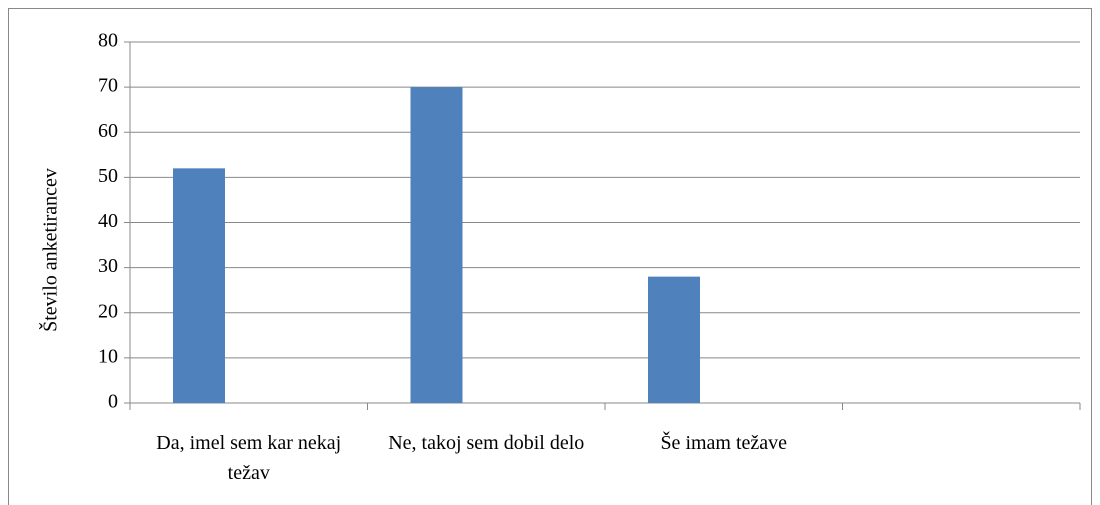  I want to click on y-tick-label: 10, so click(108, 356).